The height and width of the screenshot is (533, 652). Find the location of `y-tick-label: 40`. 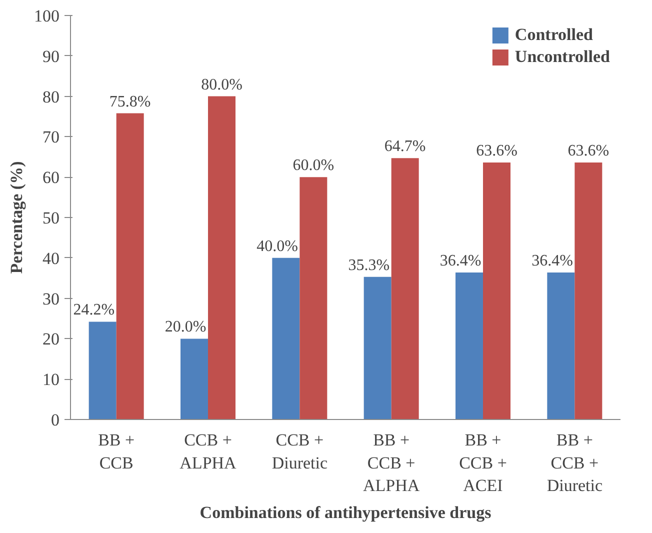

y-tick-label: 40 is located at coordinates (51, 258).